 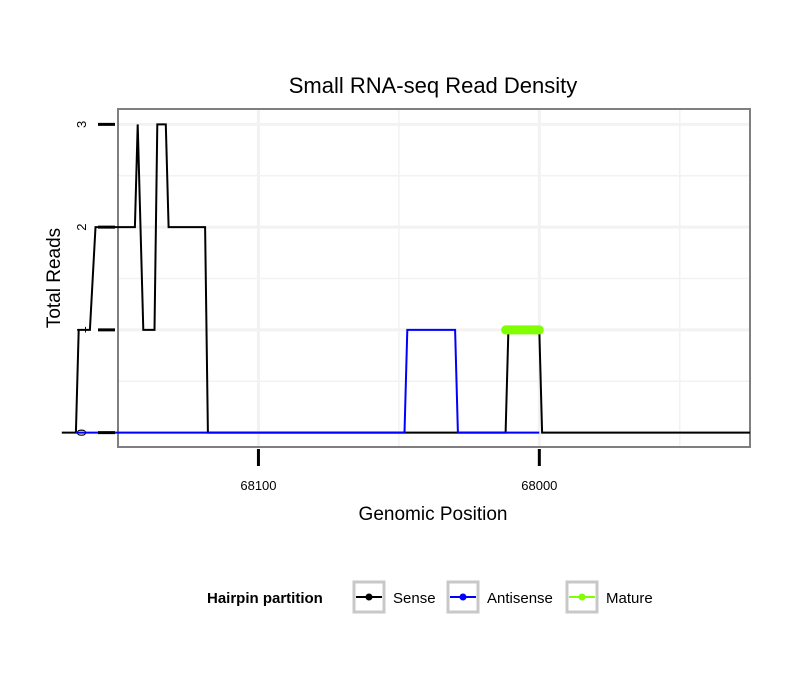 I want to click on y-tick-label: 1, so click(x=81, y=329).